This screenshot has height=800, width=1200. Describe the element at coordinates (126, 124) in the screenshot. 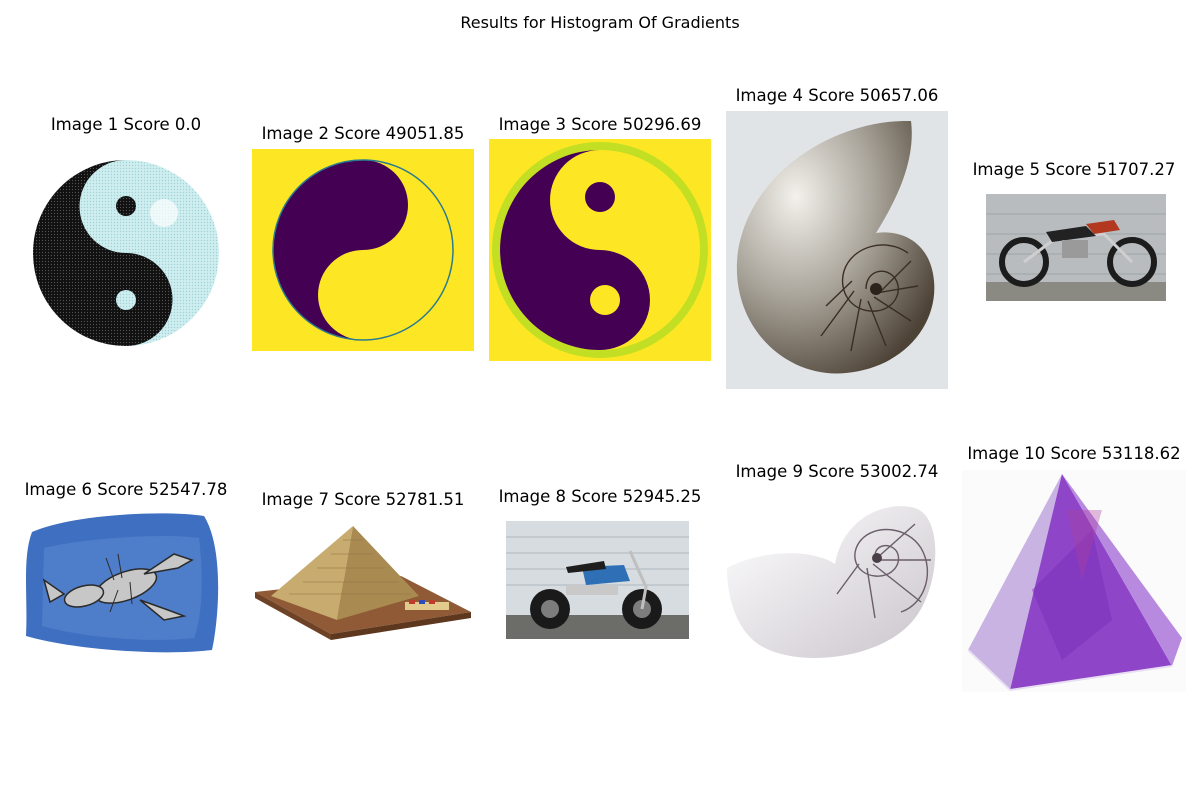

I see `result-label-1: Image 1 Score 0.0` at that location.